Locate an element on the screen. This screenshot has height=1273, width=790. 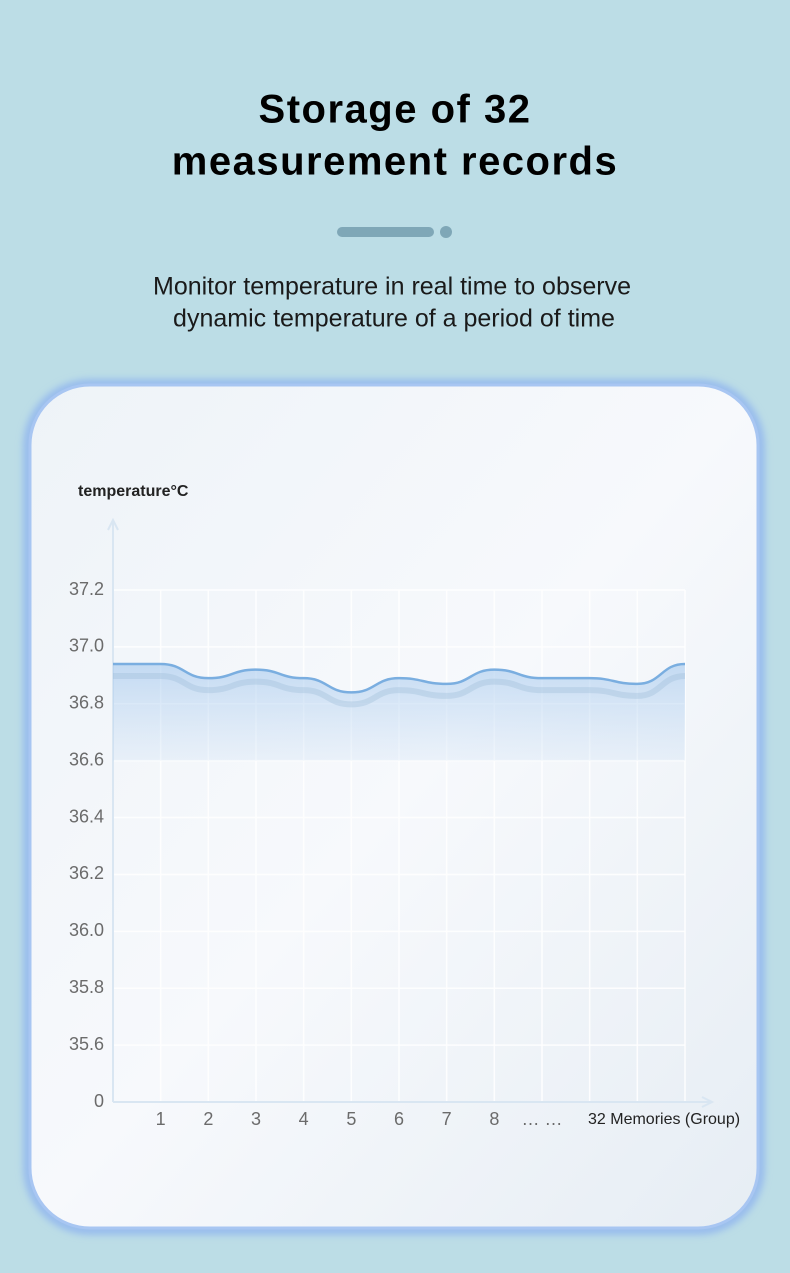
line-shadow is located at coordinates (399, 690).